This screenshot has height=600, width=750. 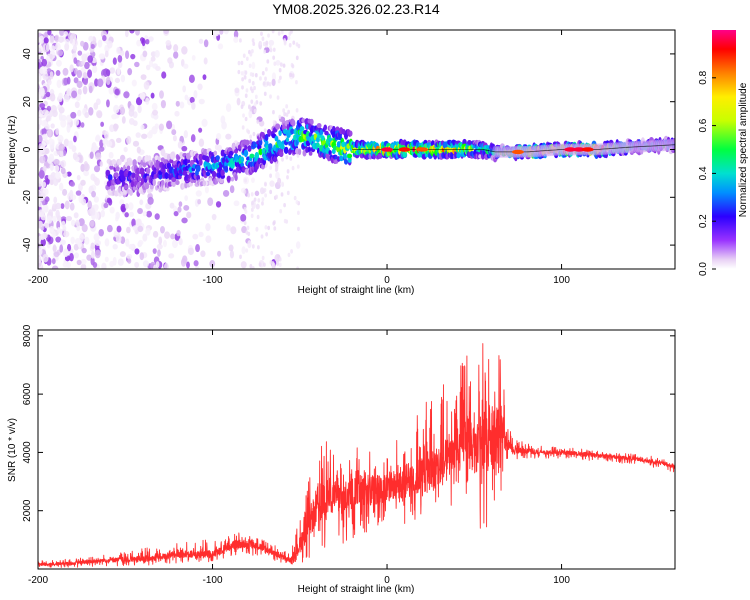 What do you see at coordinates (707, 173) in the screenshot?
I see `colorbar-ticks: 0.0 0.2 0.4 0.6 0.8` at bounding box center [707, 173].